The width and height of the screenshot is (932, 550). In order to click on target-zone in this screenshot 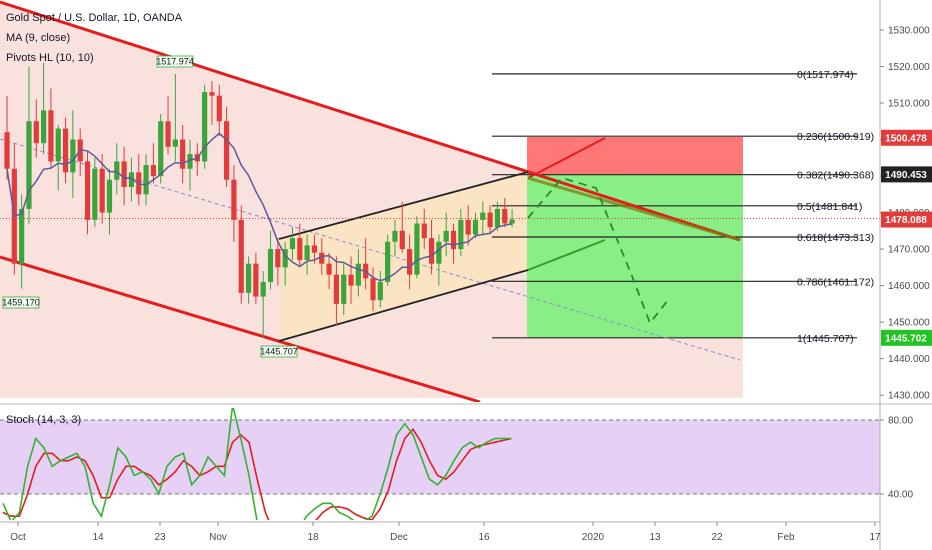, I will do `click(635, 256)`.